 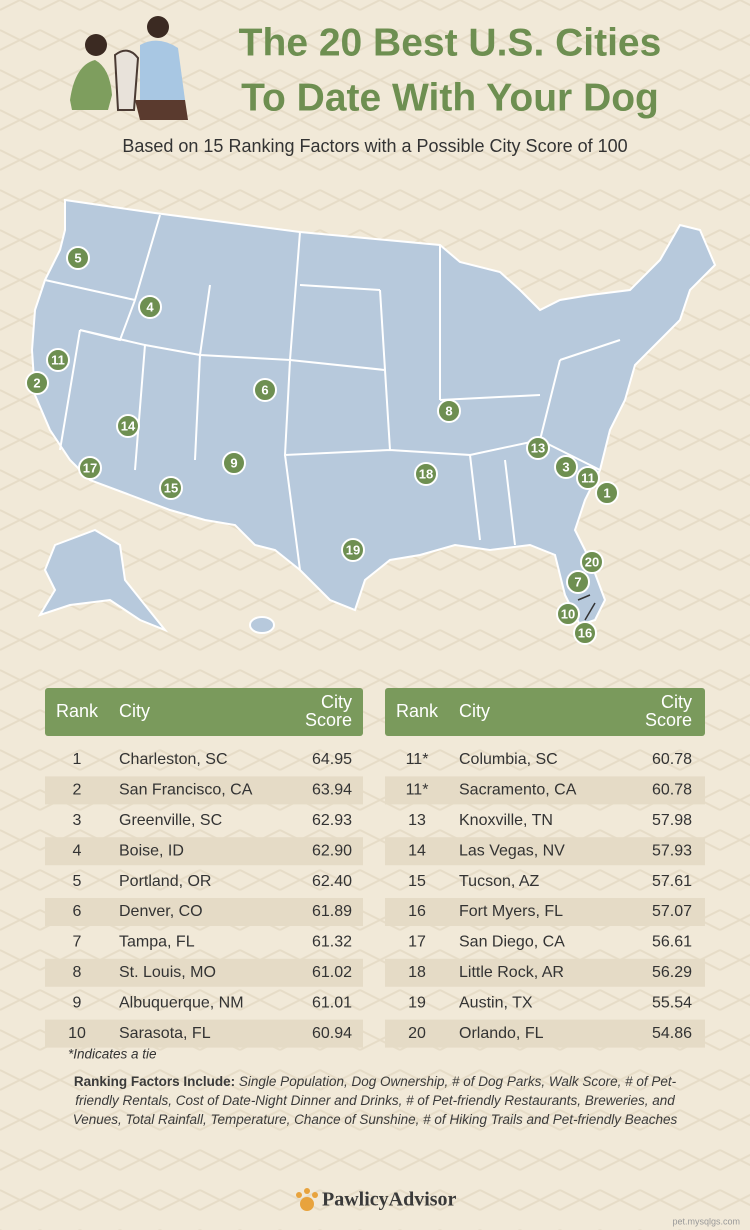 I want to click on marker-label: 14, so click(x=128, y=425).